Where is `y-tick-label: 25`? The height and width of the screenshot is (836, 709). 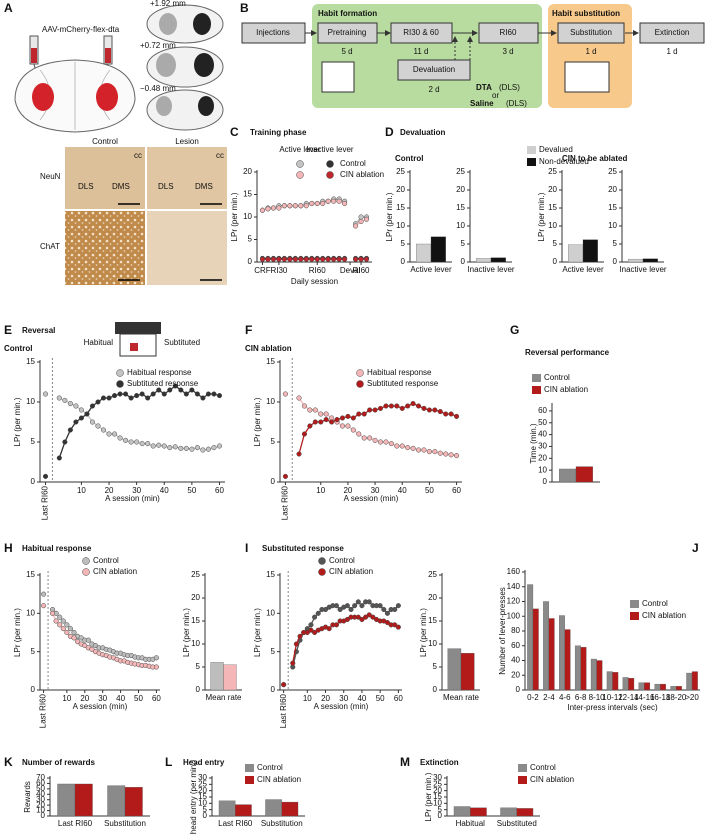 y-tick-label: 25 is located at coordinates (437, 783).